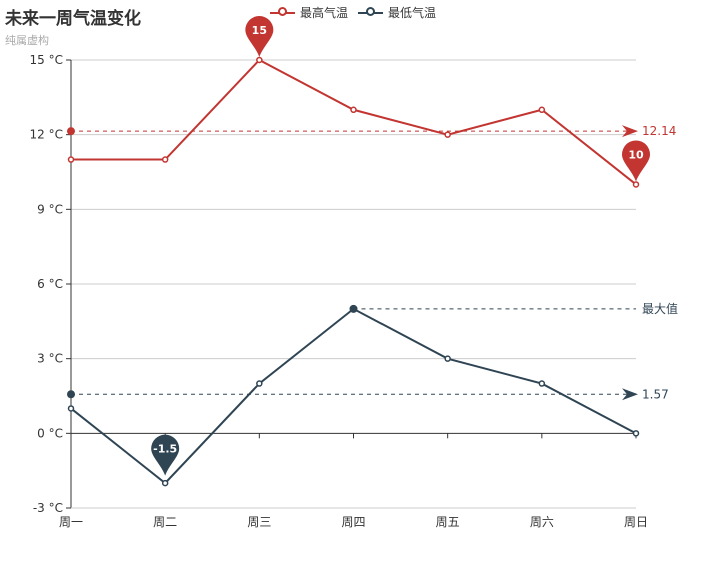 The height and width of the screenshot is (568, 707). I want to click on legend-item-low: 最低气温, so click(397, 12).